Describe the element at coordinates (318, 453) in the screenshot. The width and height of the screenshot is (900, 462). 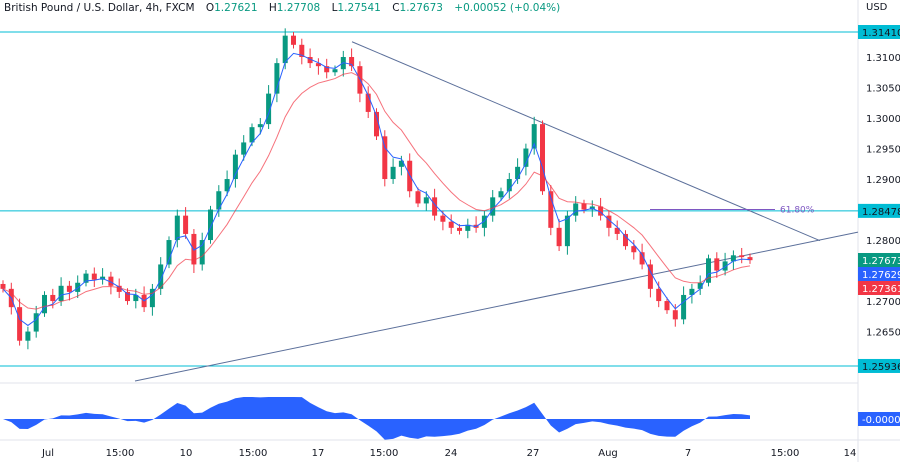
I see `x-tick-label: 17` at that location.